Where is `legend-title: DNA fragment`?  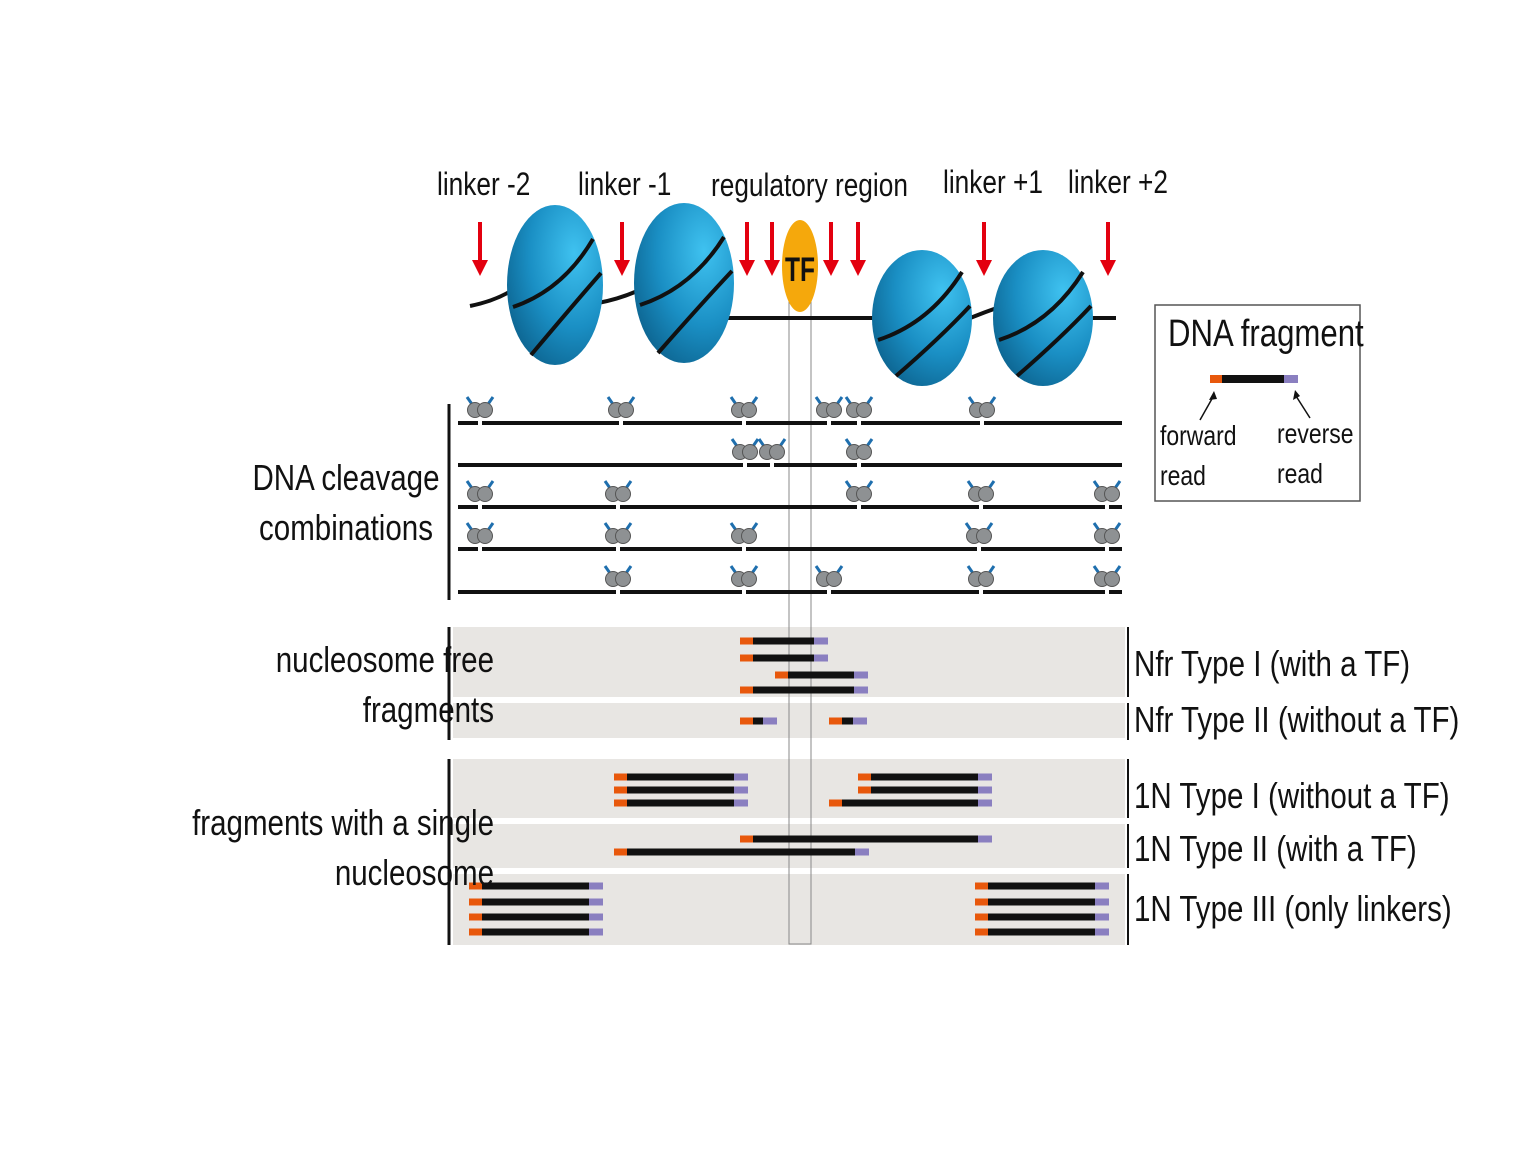
legend-title: DNA fragment is located at coordinates (1266, 334).